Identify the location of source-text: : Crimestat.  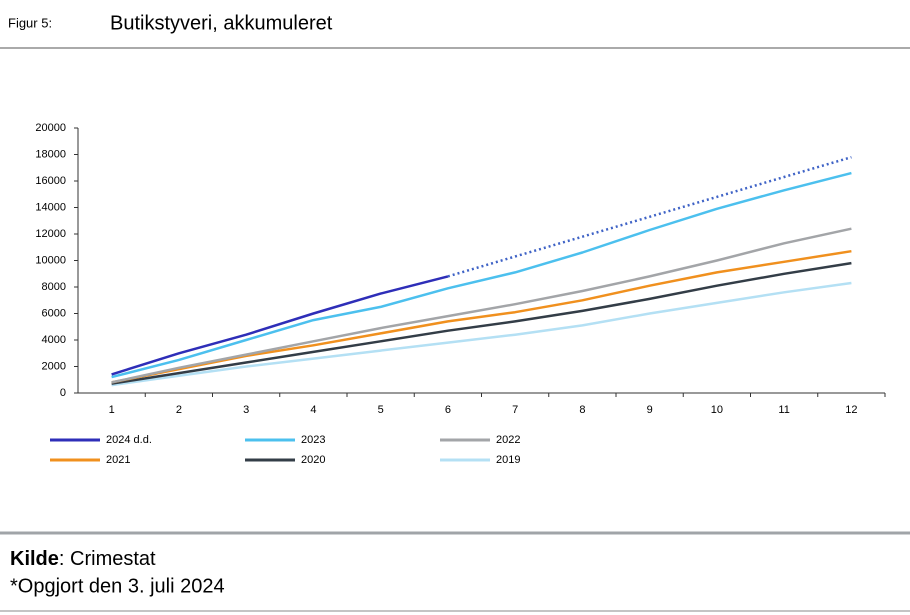
(107, 559).